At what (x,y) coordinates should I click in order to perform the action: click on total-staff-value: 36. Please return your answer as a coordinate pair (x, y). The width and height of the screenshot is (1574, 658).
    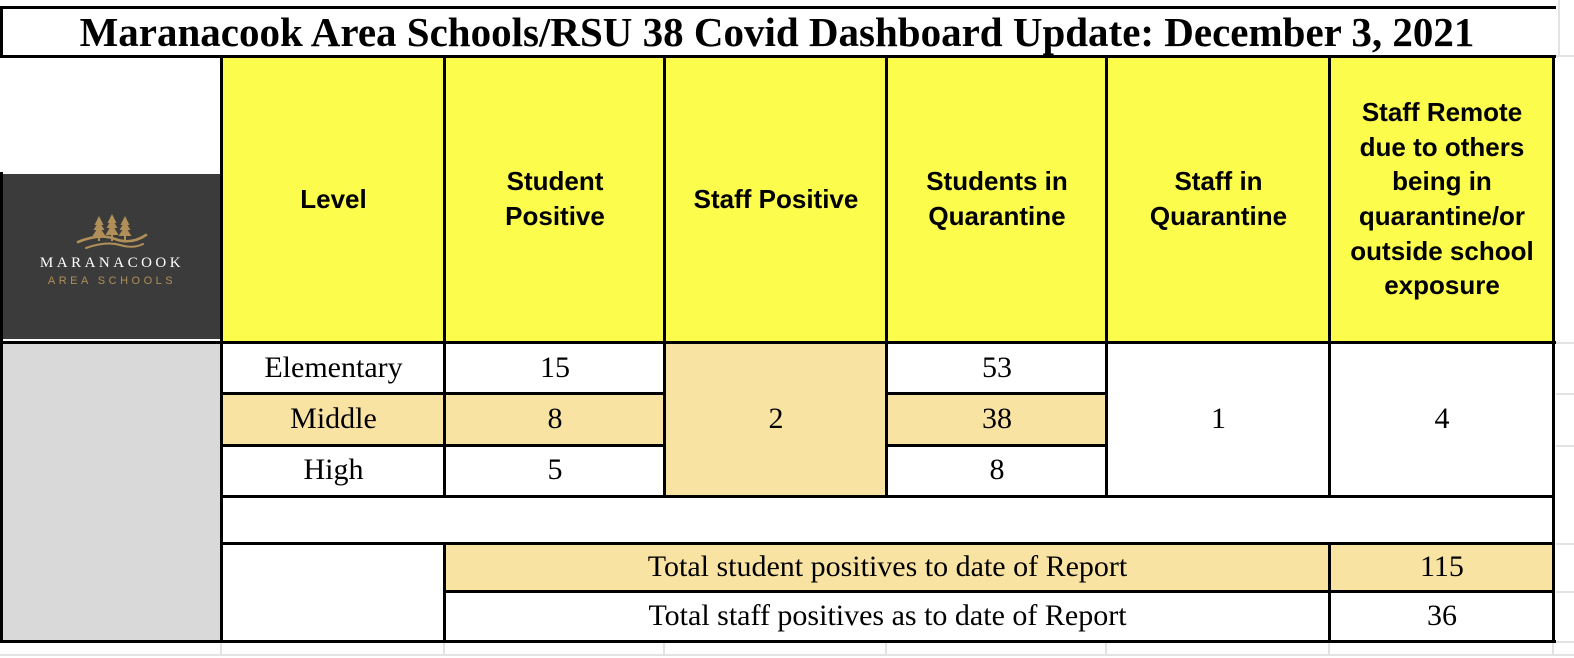
    Looking at the image, I should click on (1442, 615).